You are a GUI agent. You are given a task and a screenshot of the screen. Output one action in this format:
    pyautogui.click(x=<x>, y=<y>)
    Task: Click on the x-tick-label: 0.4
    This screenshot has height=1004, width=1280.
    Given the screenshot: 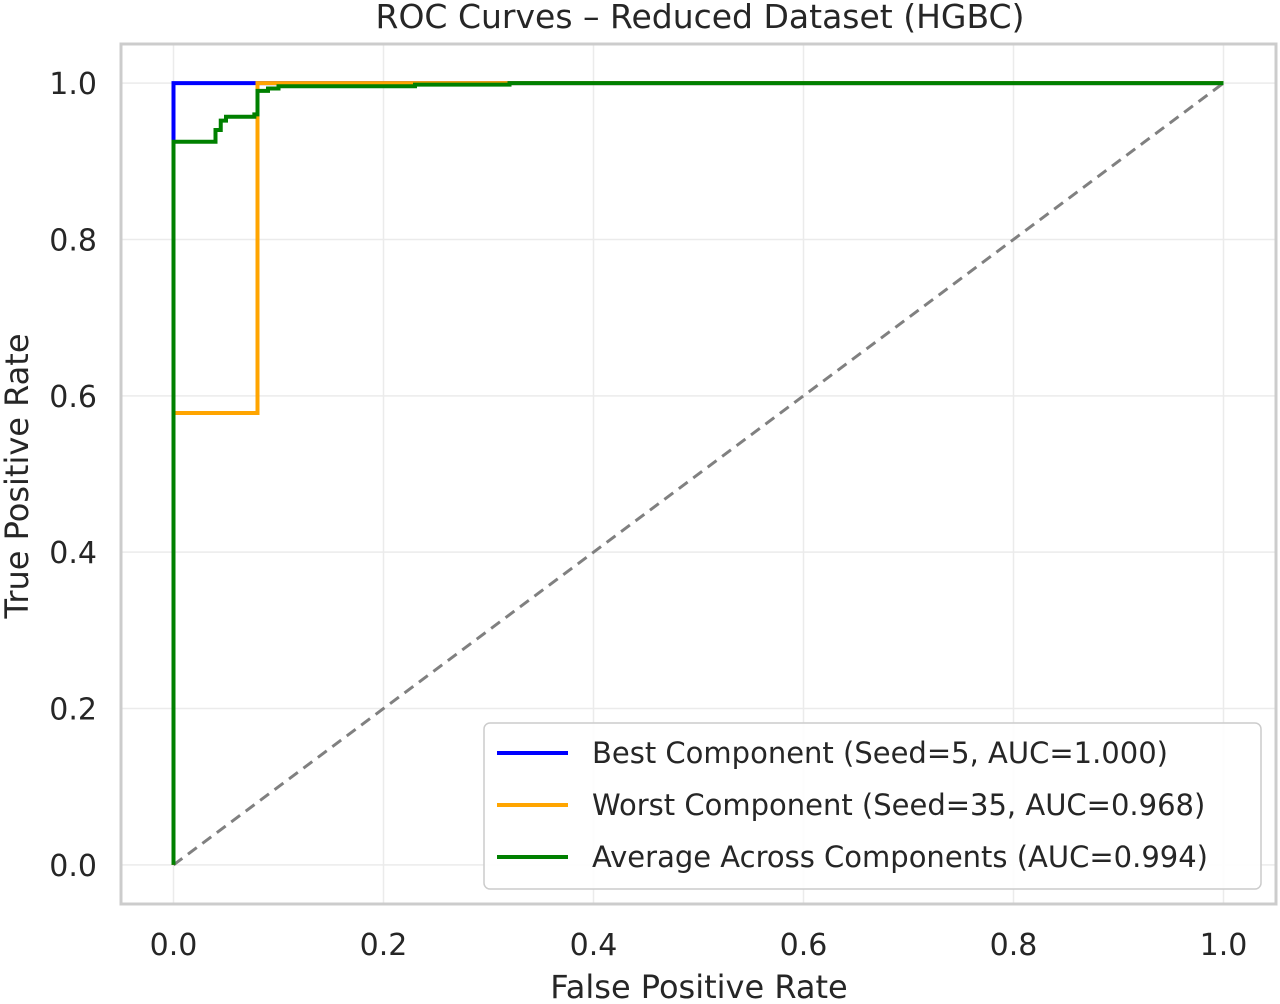 What is the action you would take?
    pyautogui.click(x=594, y=945)
    